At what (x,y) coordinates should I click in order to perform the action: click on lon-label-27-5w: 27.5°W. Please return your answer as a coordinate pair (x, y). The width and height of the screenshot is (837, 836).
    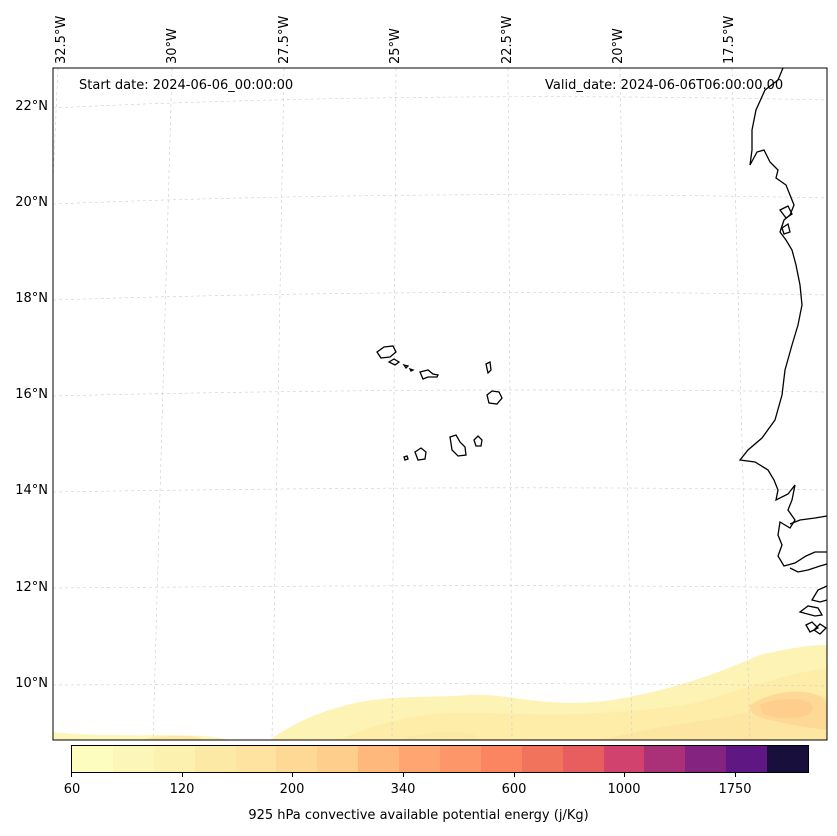
    Looking at the image, I should click on (284, 39).